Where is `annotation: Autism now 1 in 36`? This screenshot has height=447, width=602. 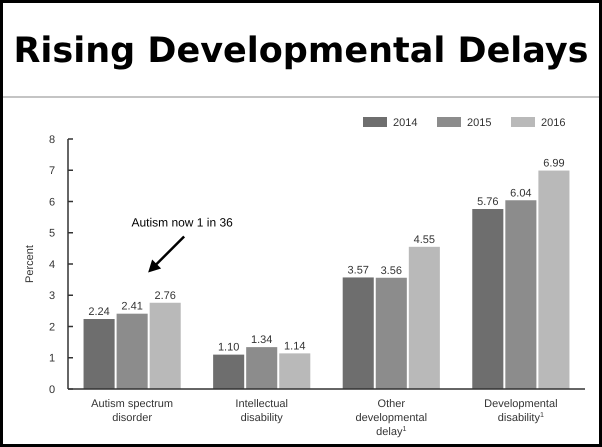
annotation: Autism now 1 in 36 is located at coordinates (182, 223).